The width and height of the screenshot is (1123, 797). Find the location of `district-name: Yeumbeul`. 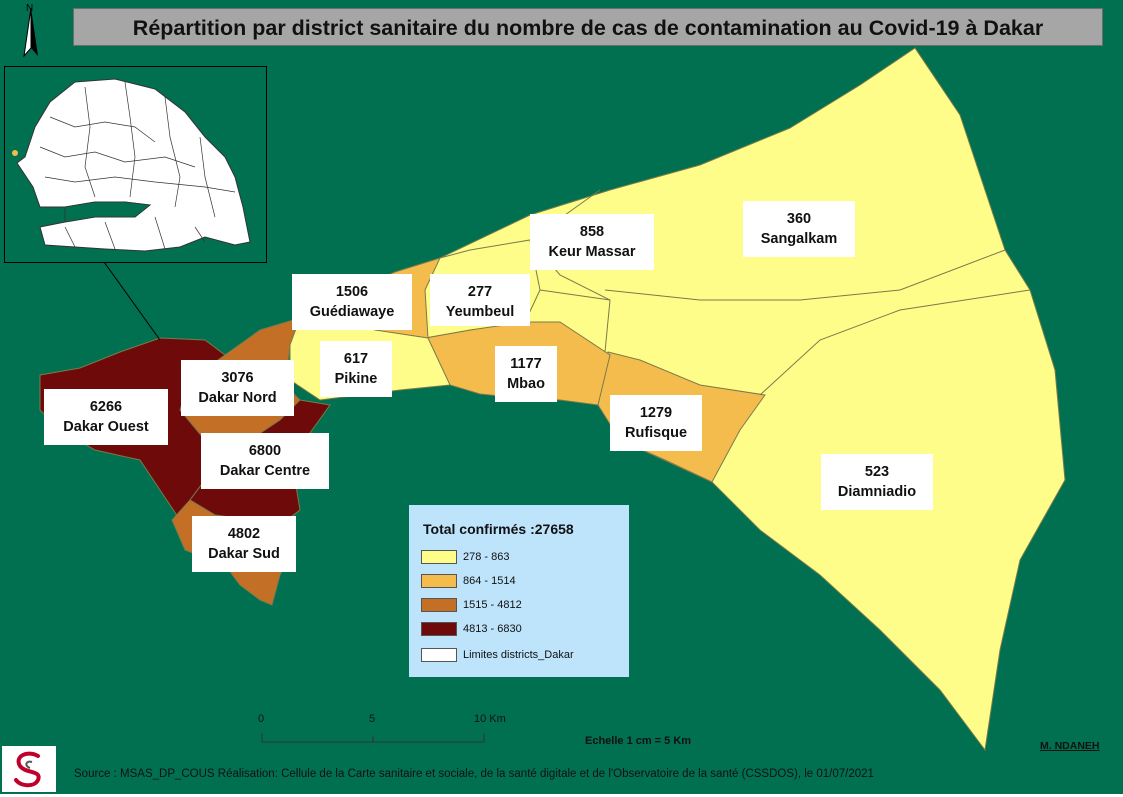

district-name: Yeumbeul is located at coordinates (480, 312).